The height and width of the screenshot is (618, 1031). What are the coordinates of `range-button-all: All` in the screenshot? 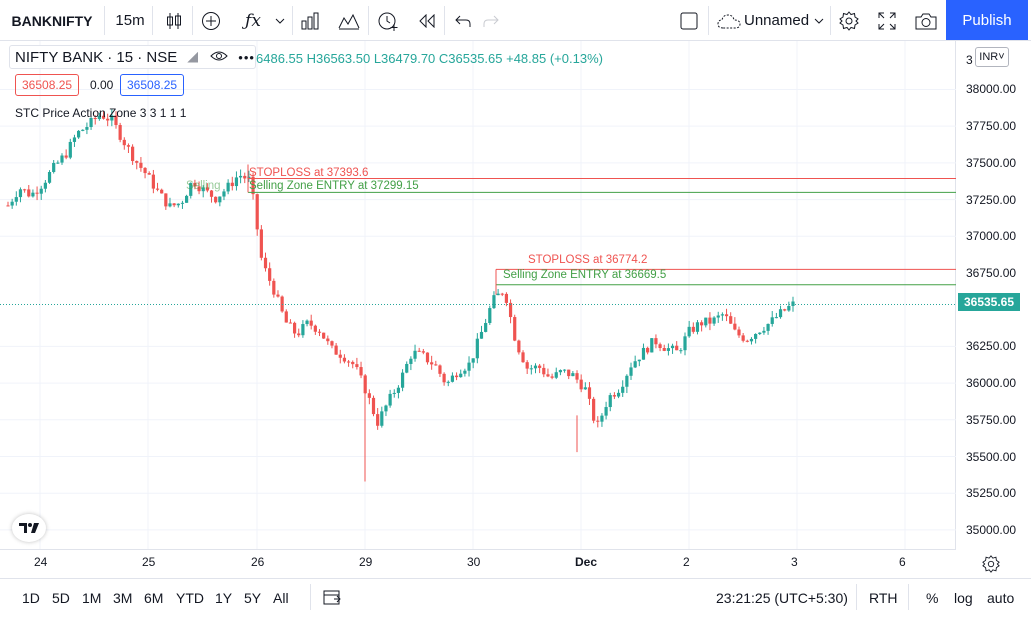 It's located at (281, 598).